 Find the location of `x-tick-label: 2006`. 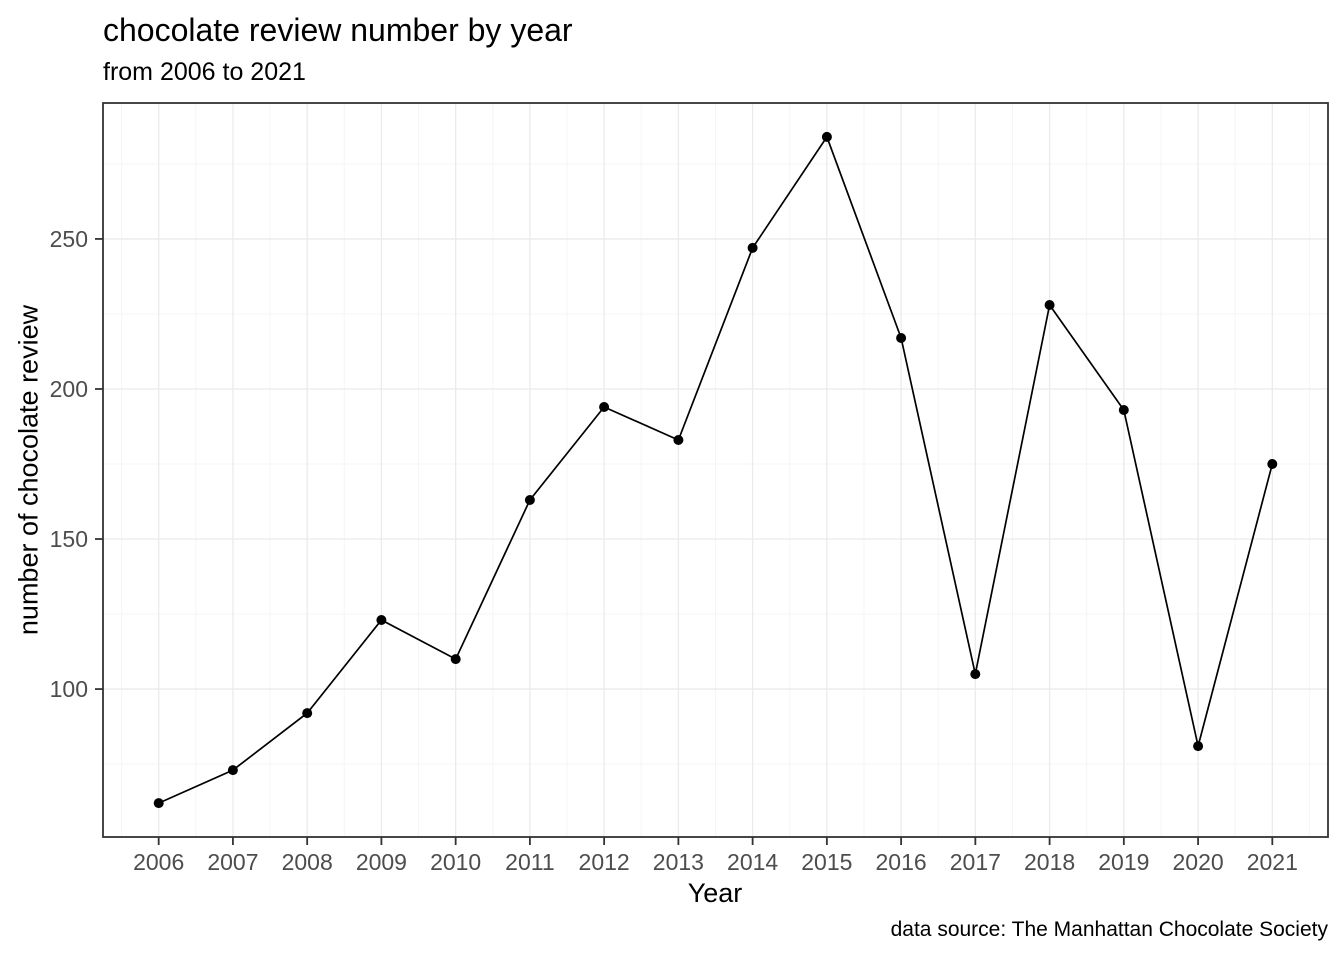

x-tick-label: 2006 is located at coordinates (158, 862).